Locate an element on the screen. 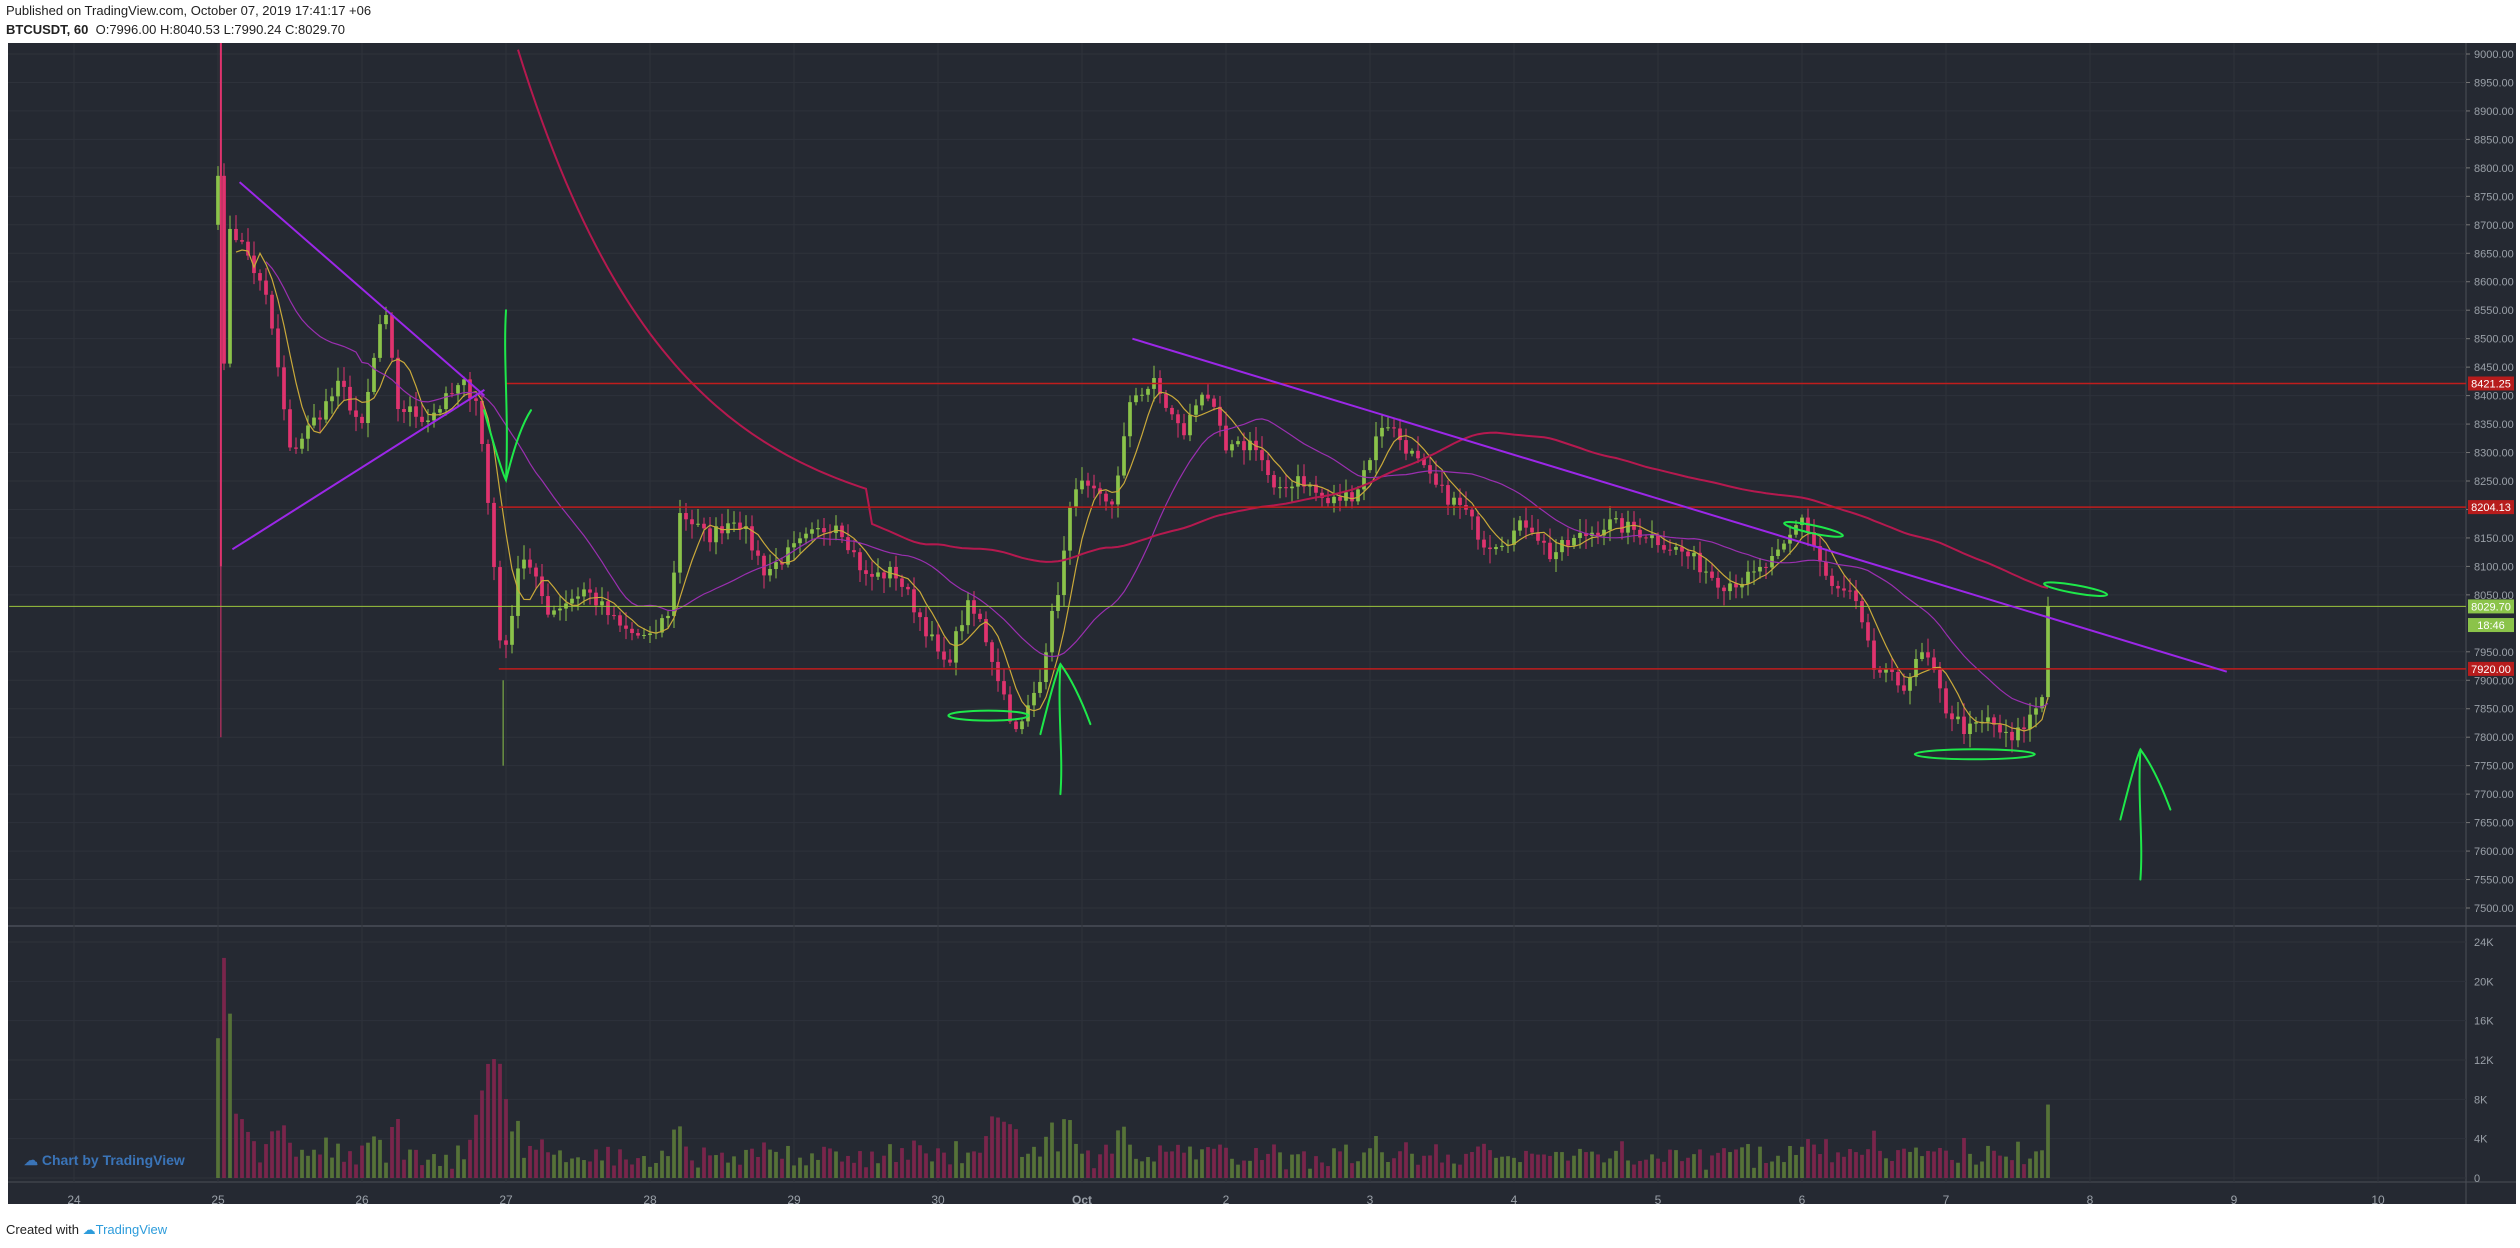 The height and width of the screenshot is (1248, 2520). time-tick-label: 2 is located at coordinates (1226, 1200).